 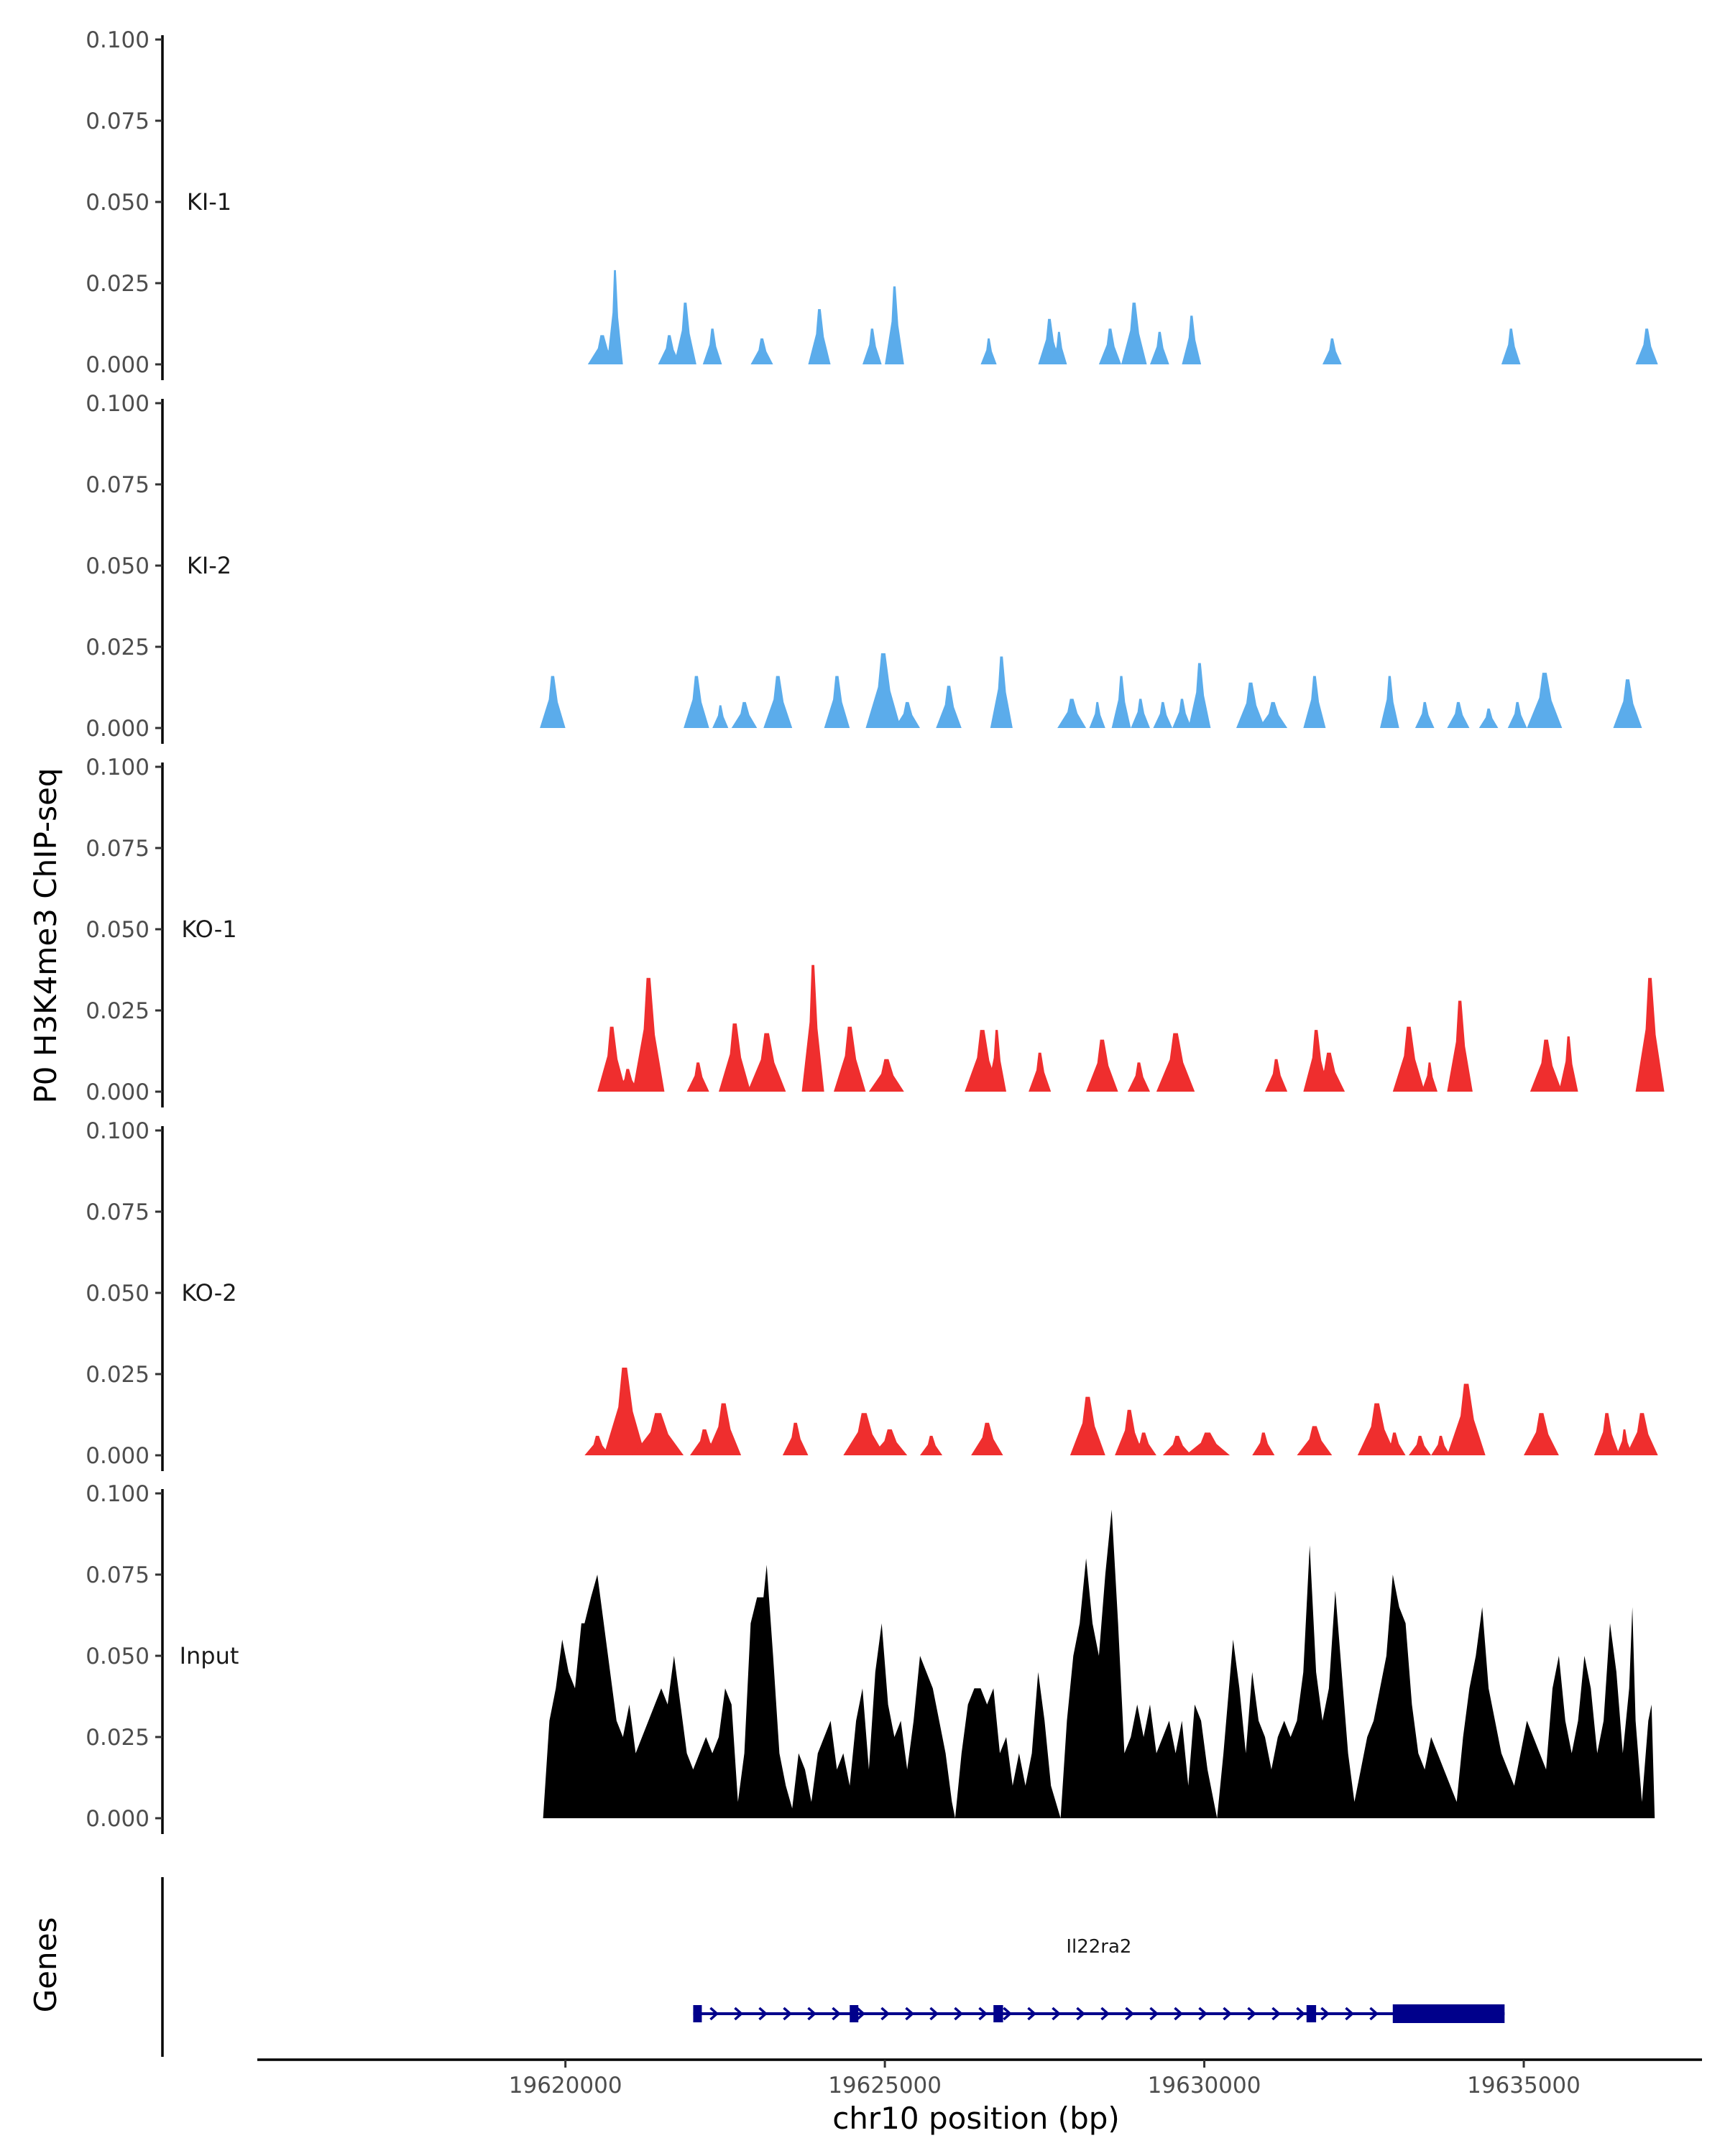 I want to click on track-label-ko-1: KO-1, so click(x=208, y=930).